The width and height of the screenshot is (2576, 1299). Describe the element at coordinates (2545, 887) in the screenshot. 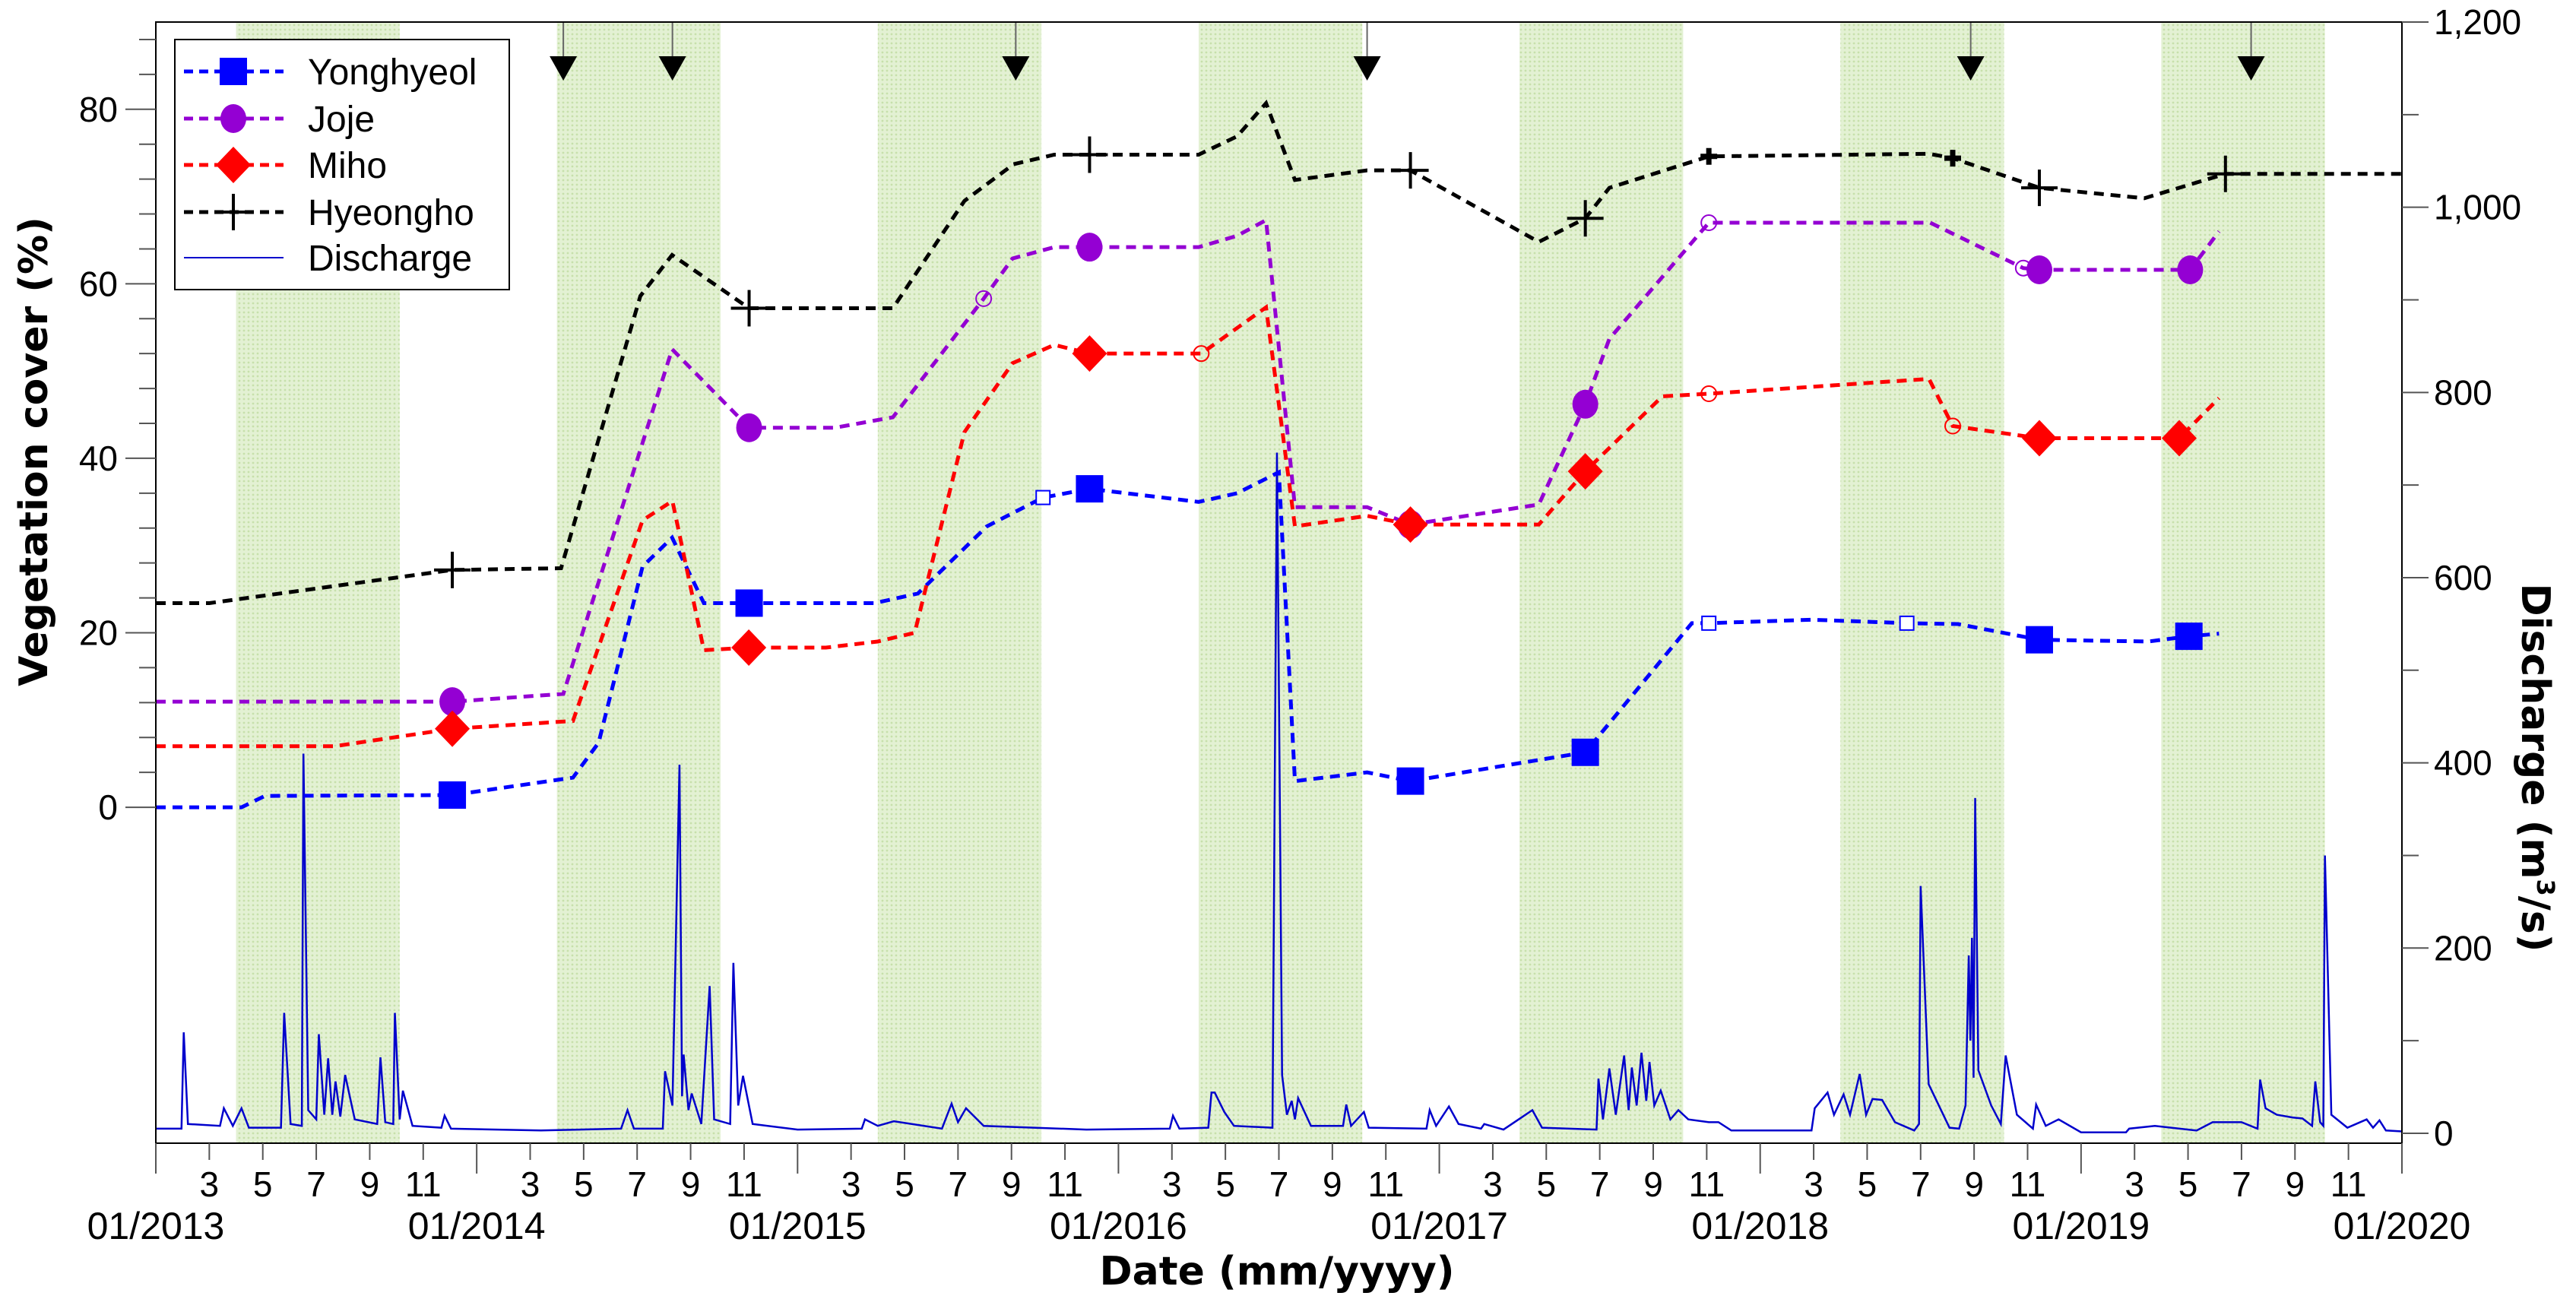

I see `y-axis-right-title-sup: 3` at that location.